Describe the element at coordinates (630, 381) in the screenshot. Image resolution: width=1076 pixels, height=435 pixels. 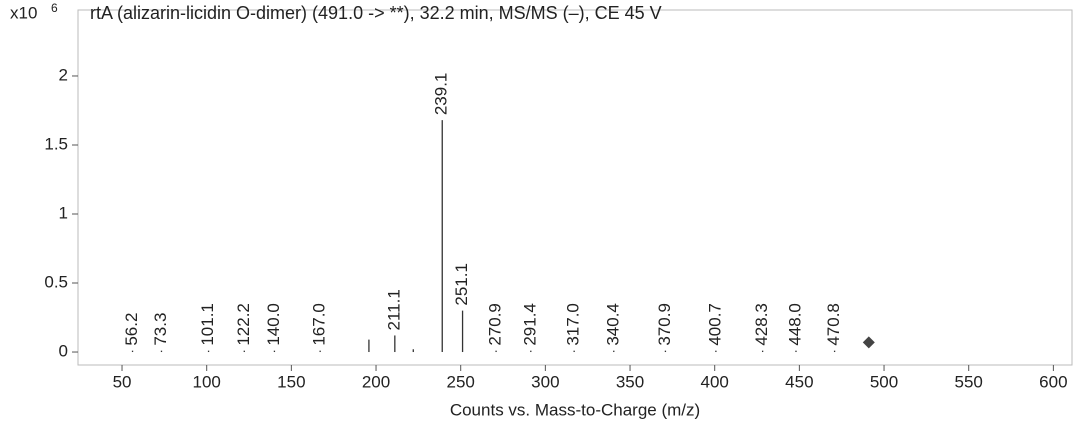
I see `x-tick-label: 350` at that location.